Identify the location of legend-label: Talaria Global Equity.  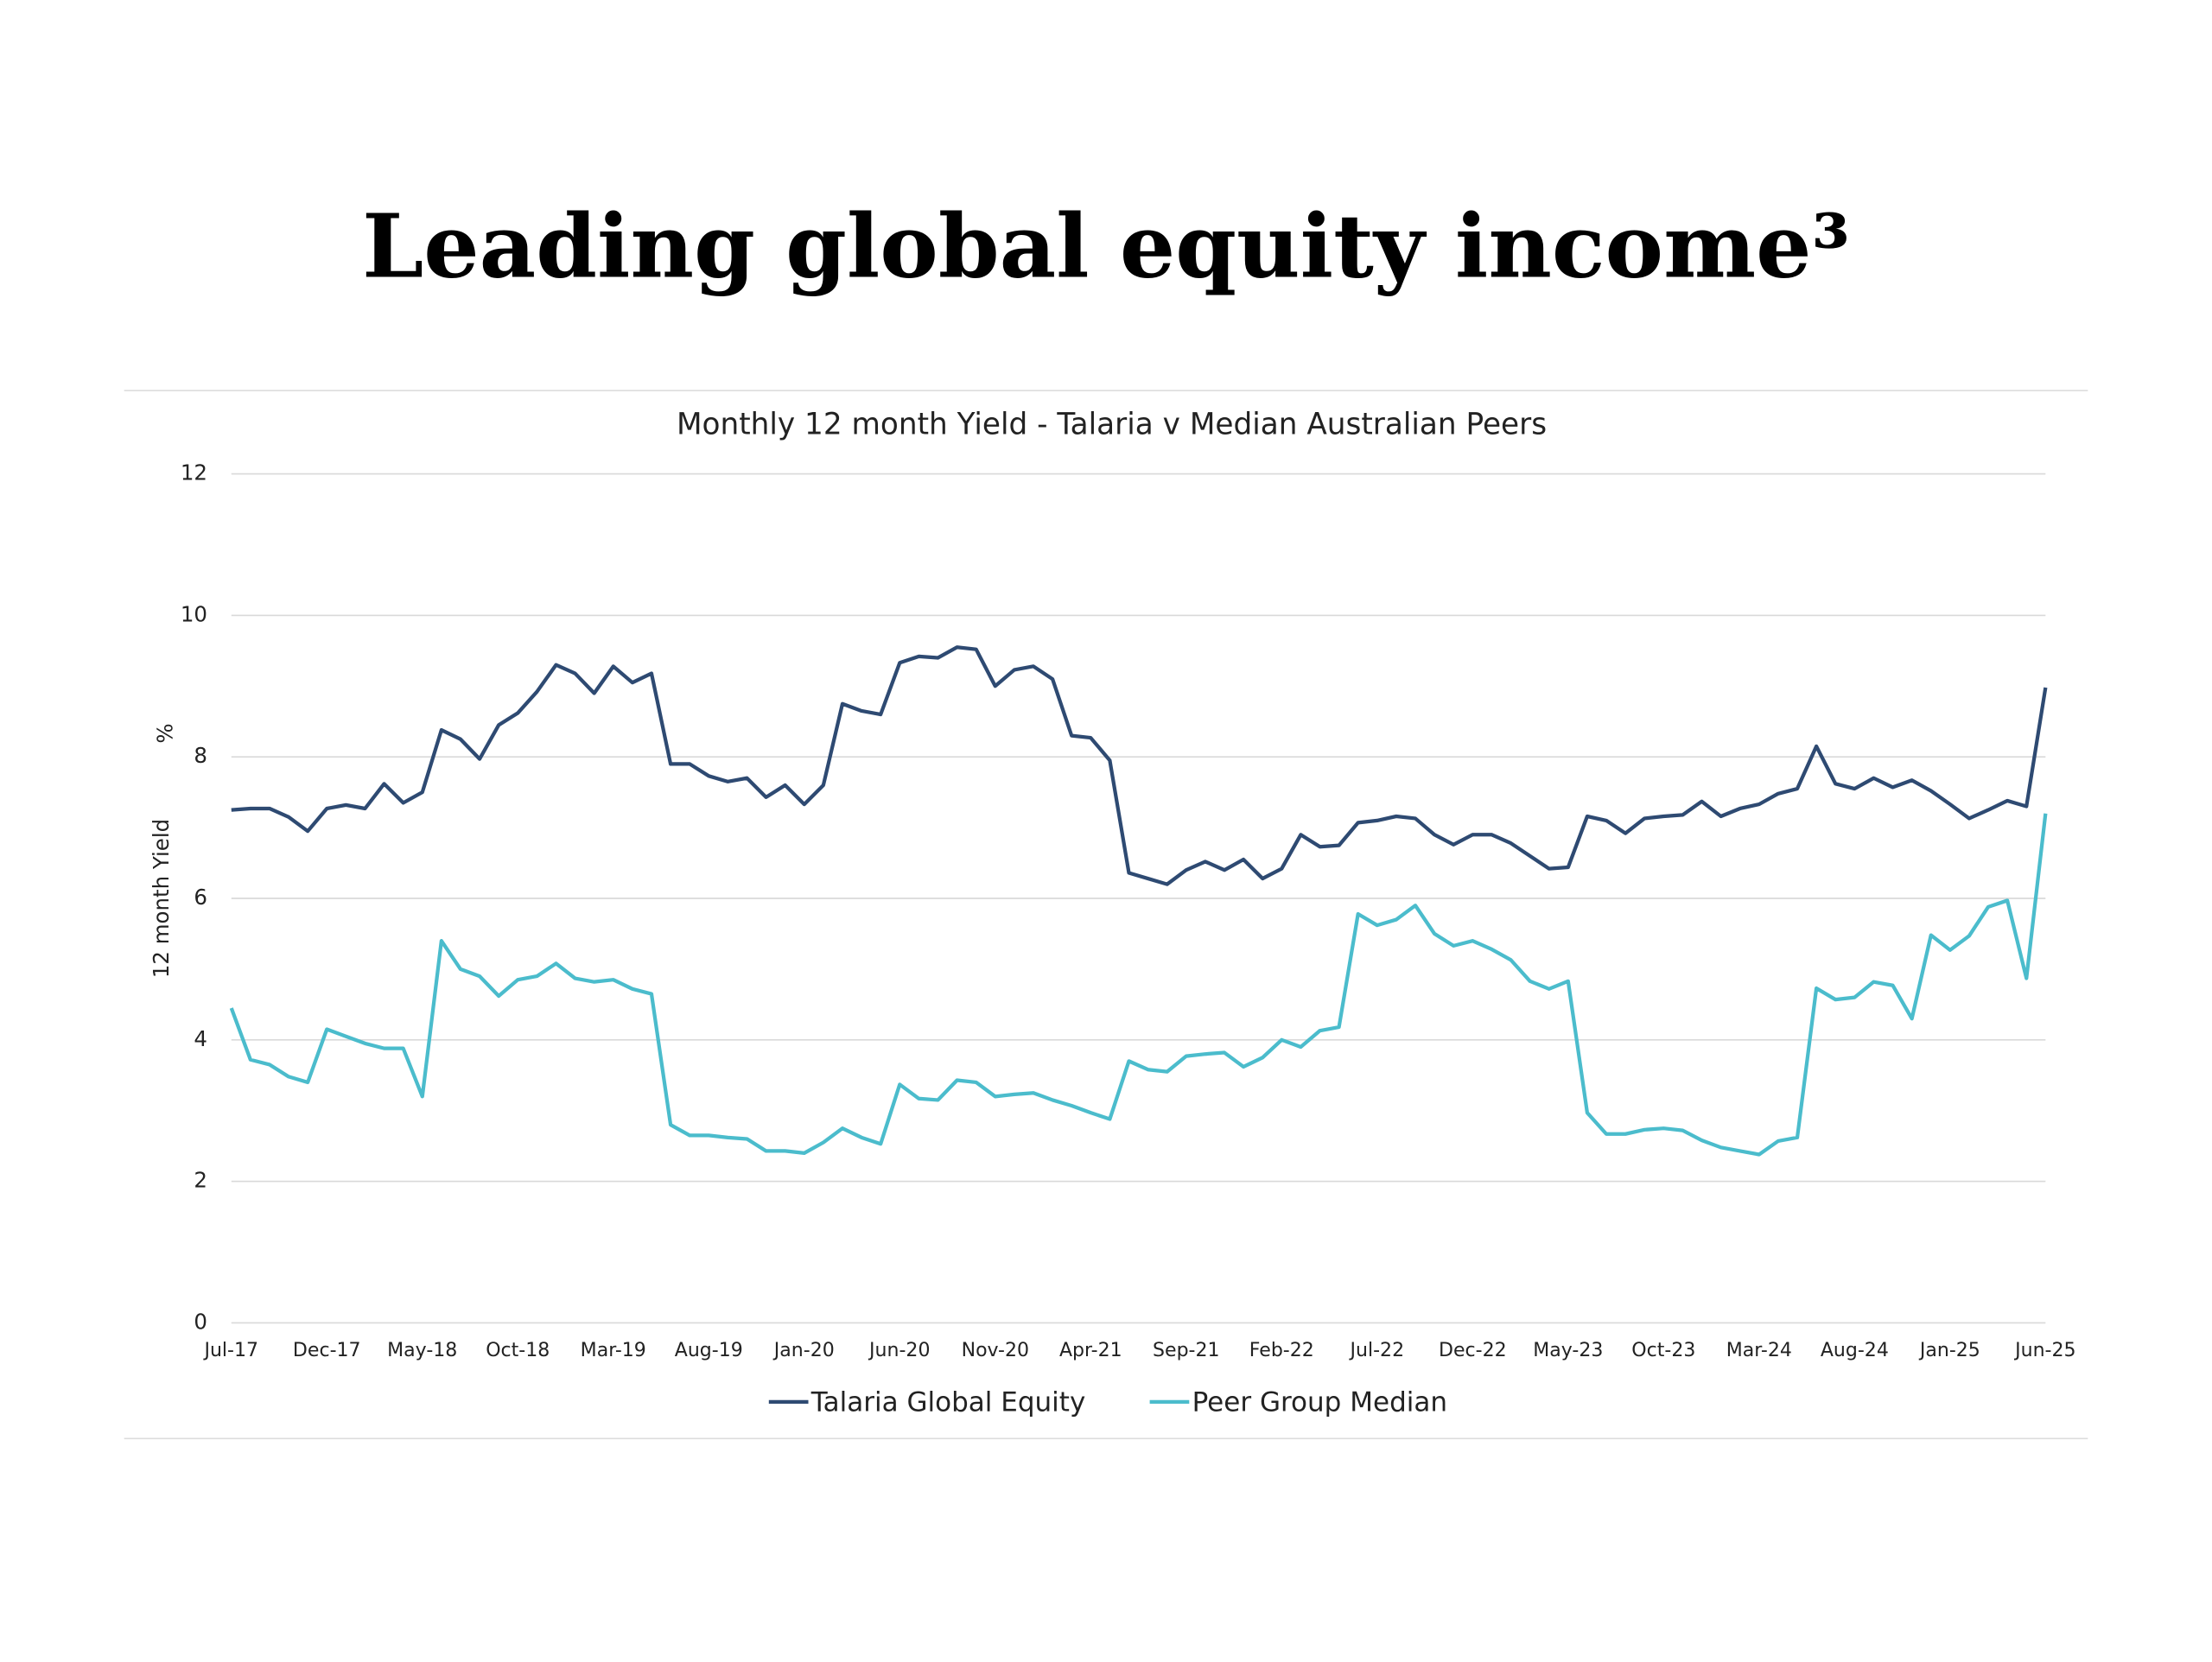
(948, 1402).